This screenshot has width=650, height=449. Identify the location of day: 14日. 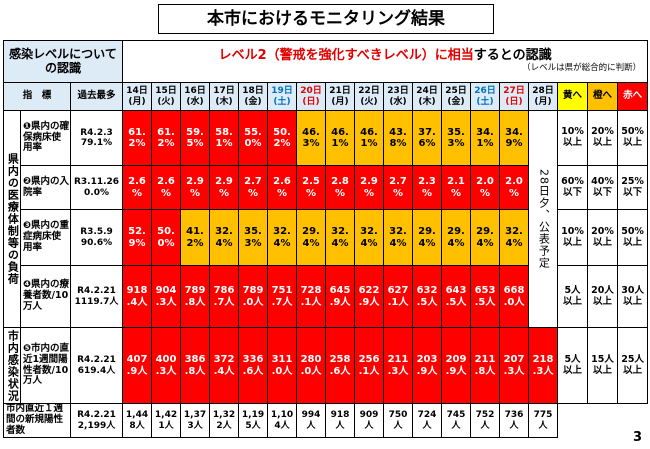
(137, 91).